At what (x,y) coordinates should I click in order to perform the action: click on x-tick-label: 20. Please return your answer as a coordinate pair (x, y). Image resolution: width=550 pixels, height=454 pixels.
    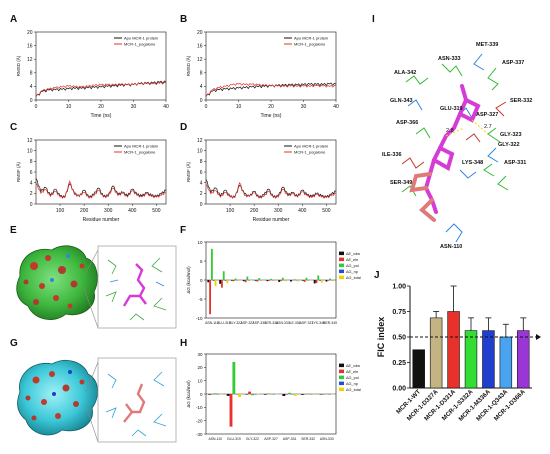
    Looking at the image, I should click on (101, 107).